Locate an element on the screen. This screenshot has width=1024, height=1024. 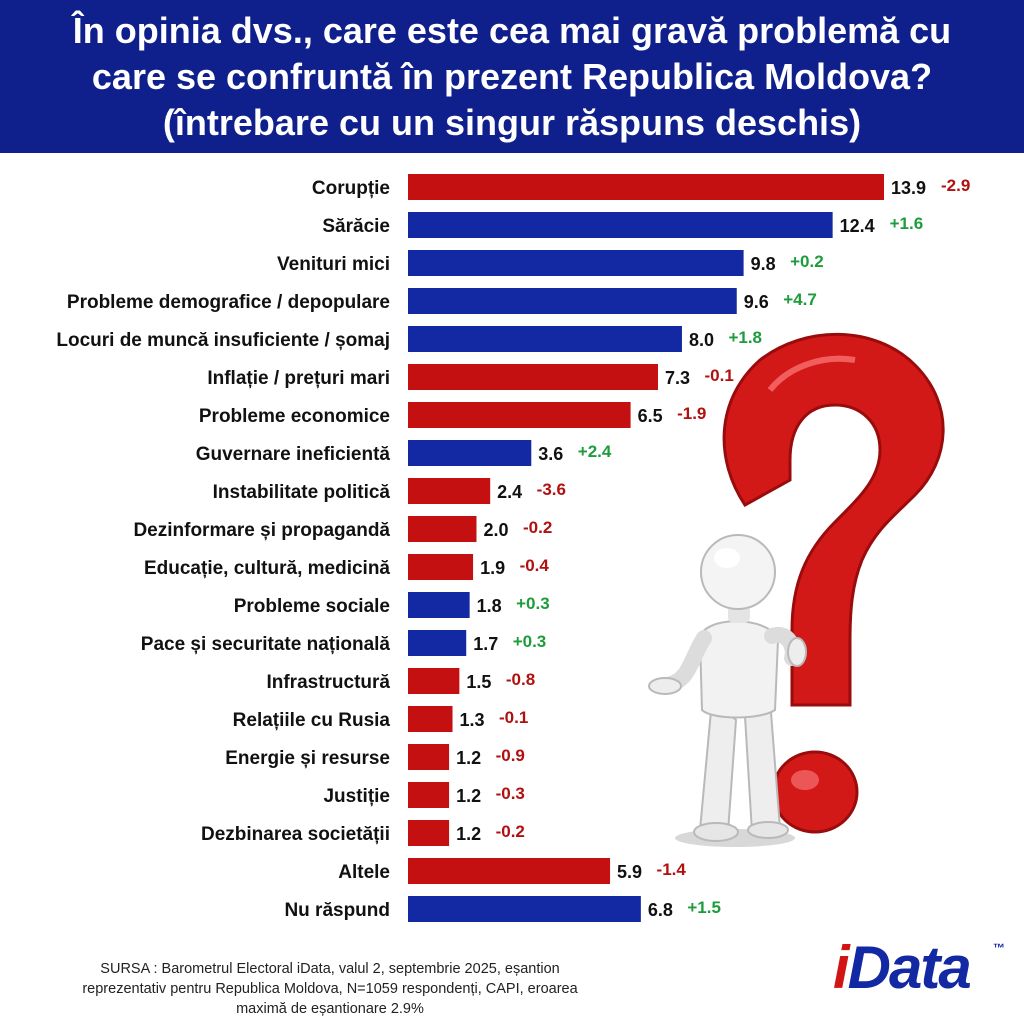
idata-logo: iData ™ is located at coordinates (919, 967).